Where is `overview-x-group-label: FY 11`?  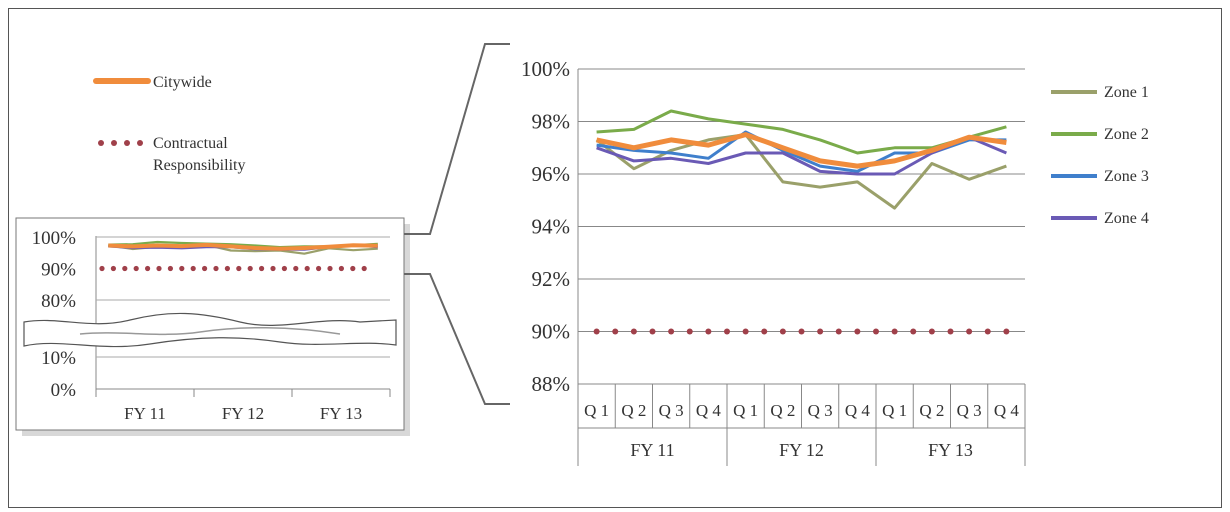 overview-x-group-label: FY 11 is located at coordinates (145, 413).